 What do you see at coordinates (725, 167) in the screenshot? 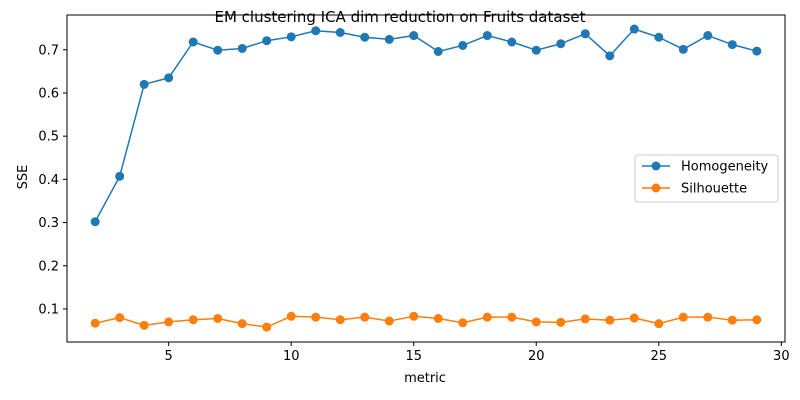
I see `legend-label-homogeneity: Homogeneity` at bounding box center [725, 167].